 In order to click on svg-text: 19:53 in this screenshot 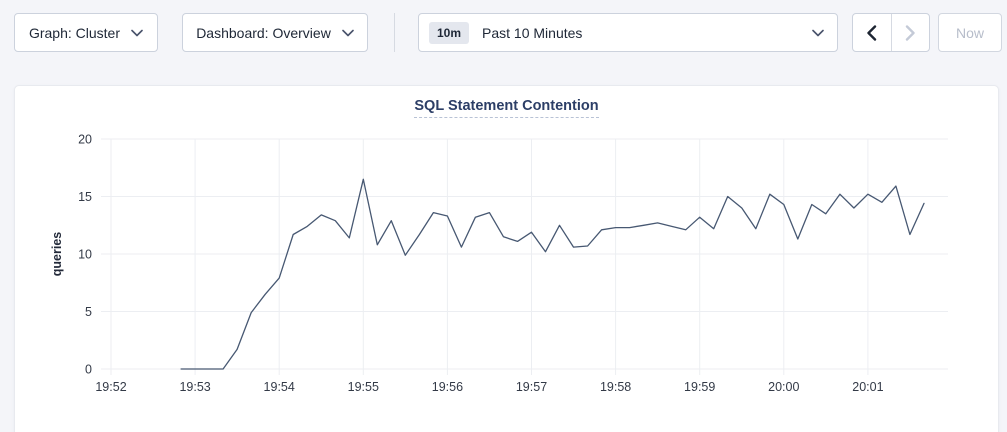, I will do `click(194, 387)`.